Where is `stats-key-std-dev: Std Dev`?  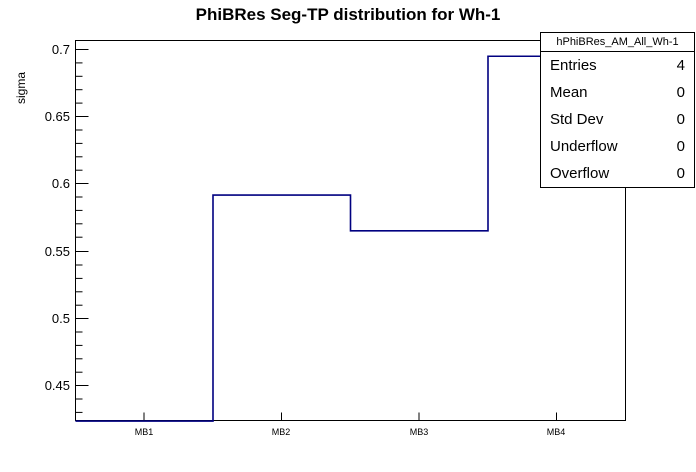 stats-key-std-dev: Std Dev is located at coordinates (577, 119).